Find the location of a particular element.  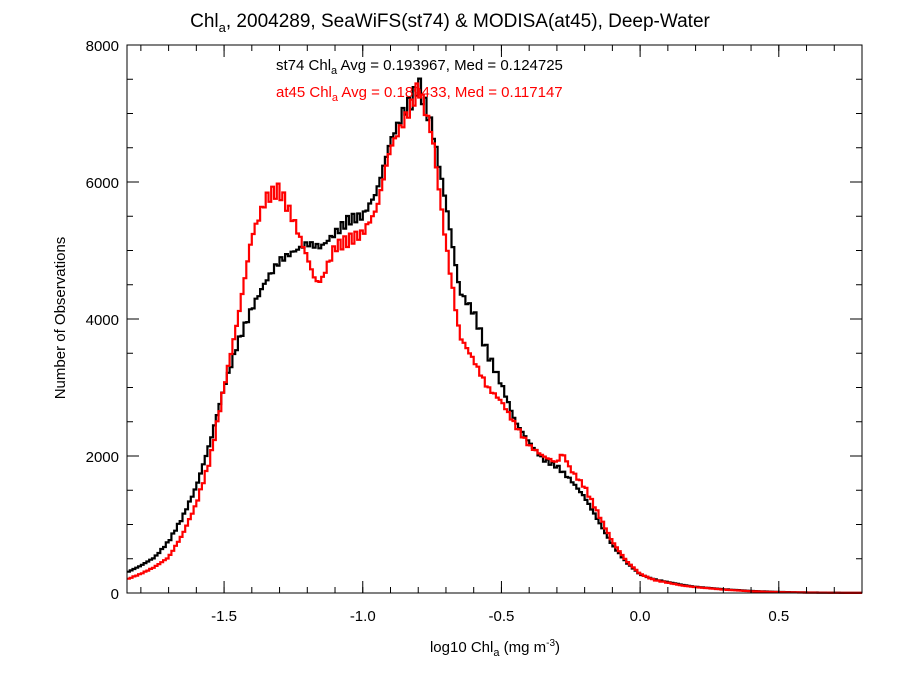

x-tick-label: 0.5 is located at coordinates (778, 616).